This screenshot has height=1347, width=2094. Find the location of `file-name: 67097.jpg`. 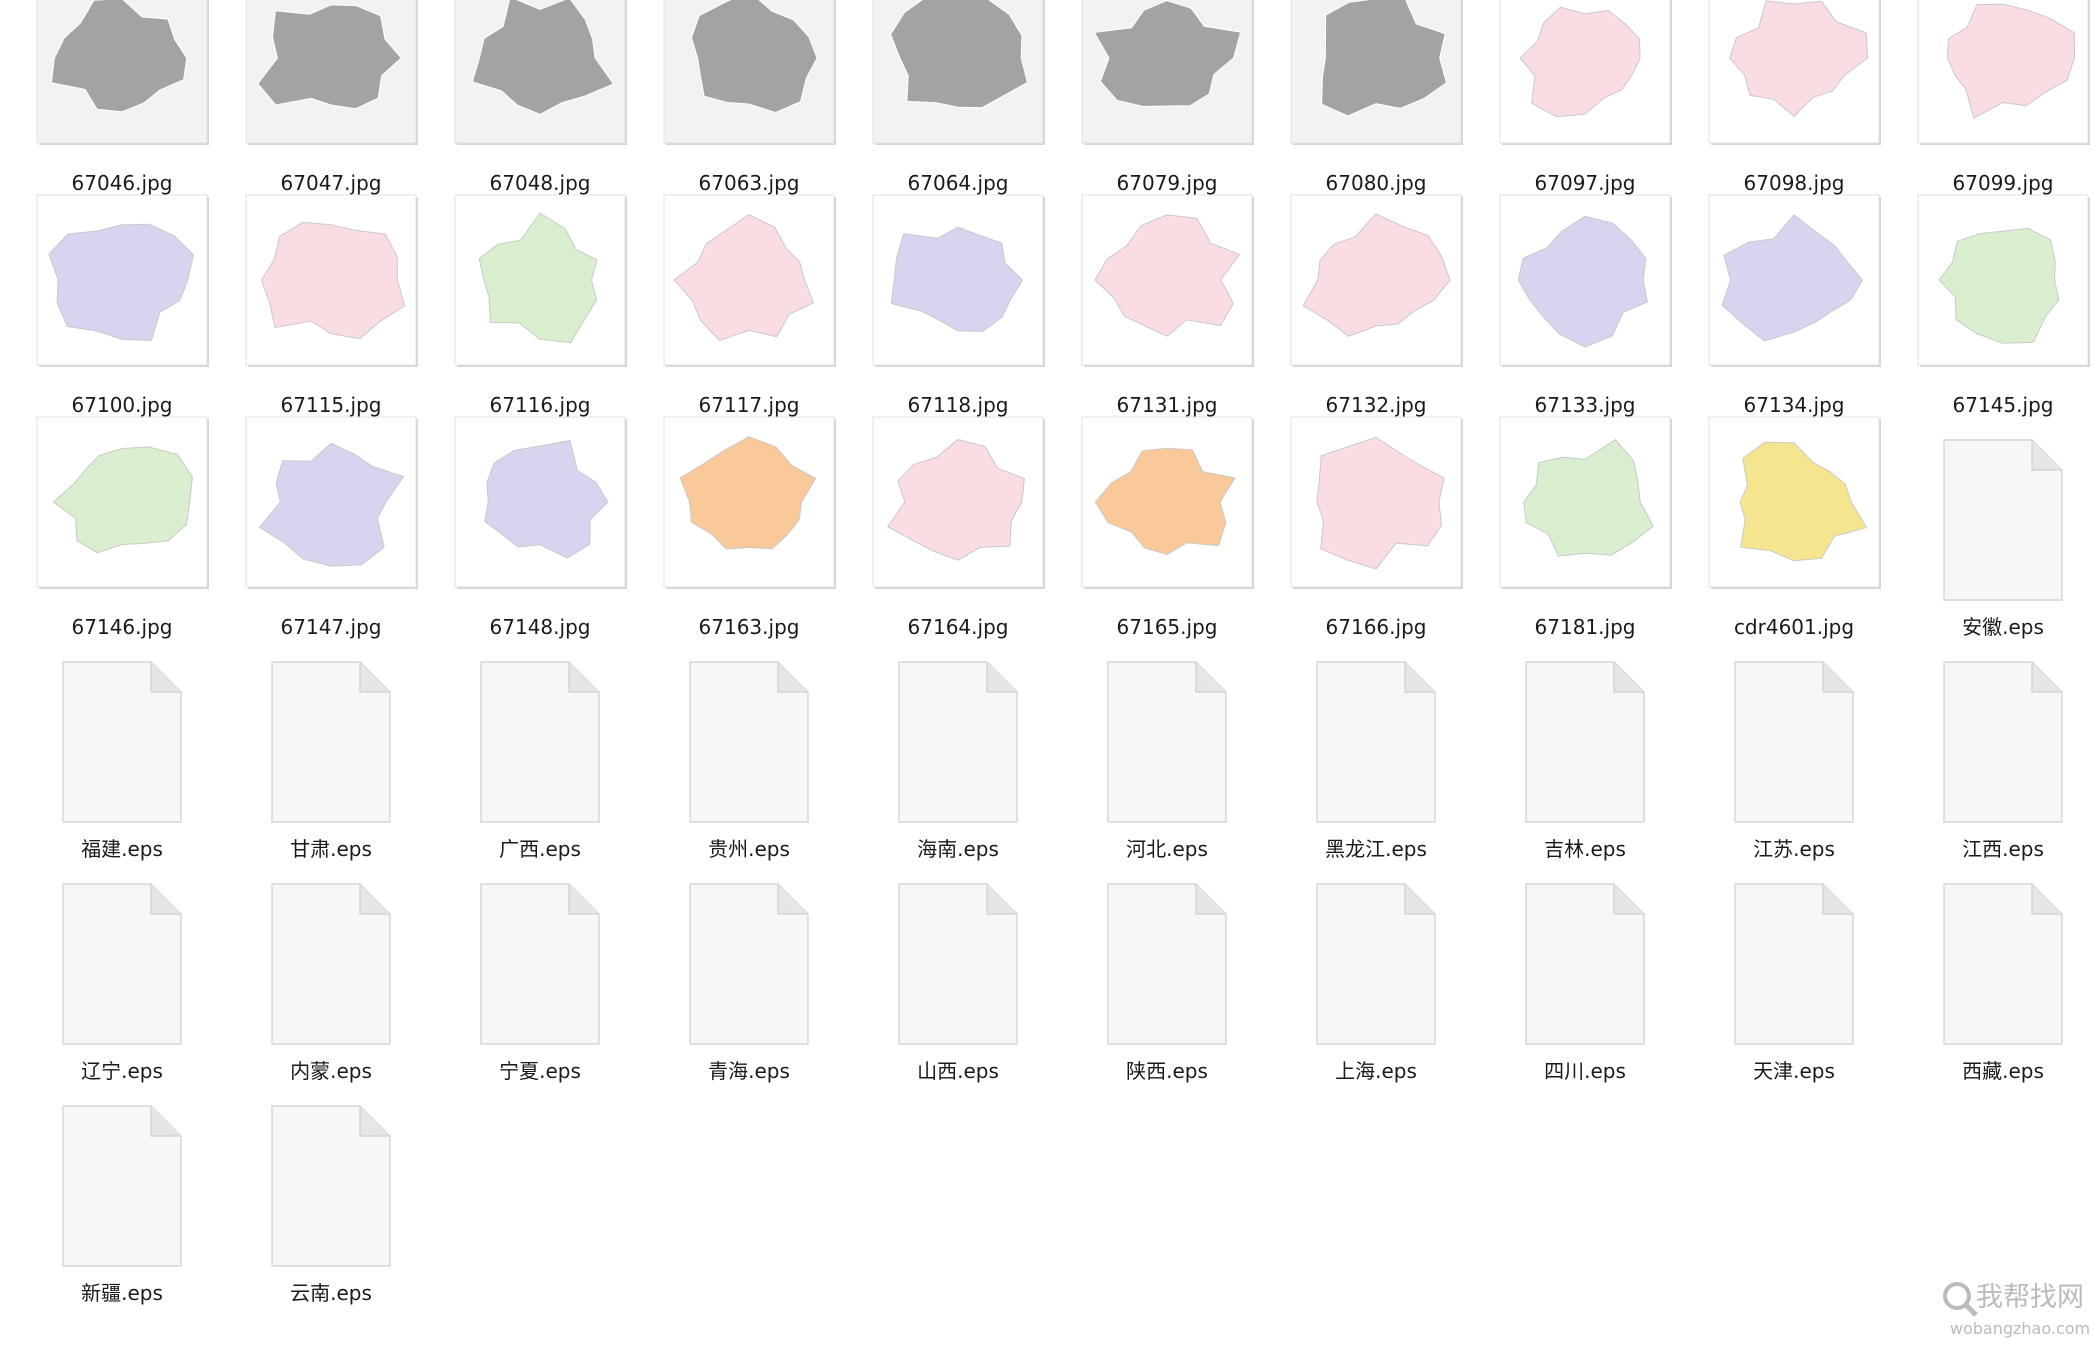

file-name: 67097.jpg is located at coordinates (1585, 183).